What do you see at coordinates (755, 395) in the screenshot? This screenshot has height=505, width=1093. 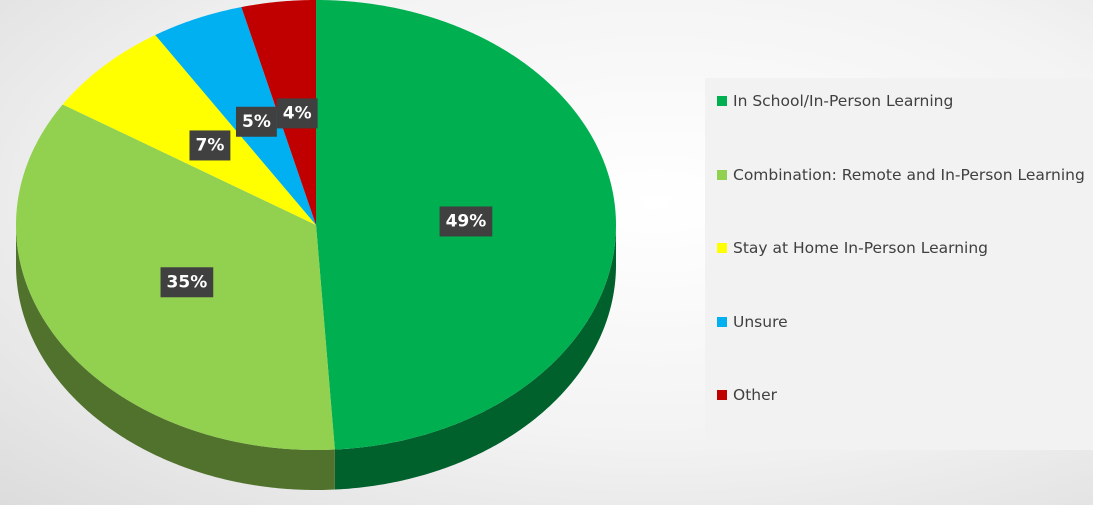 I see `legend-label: Other` at bounding box center [755, 395].